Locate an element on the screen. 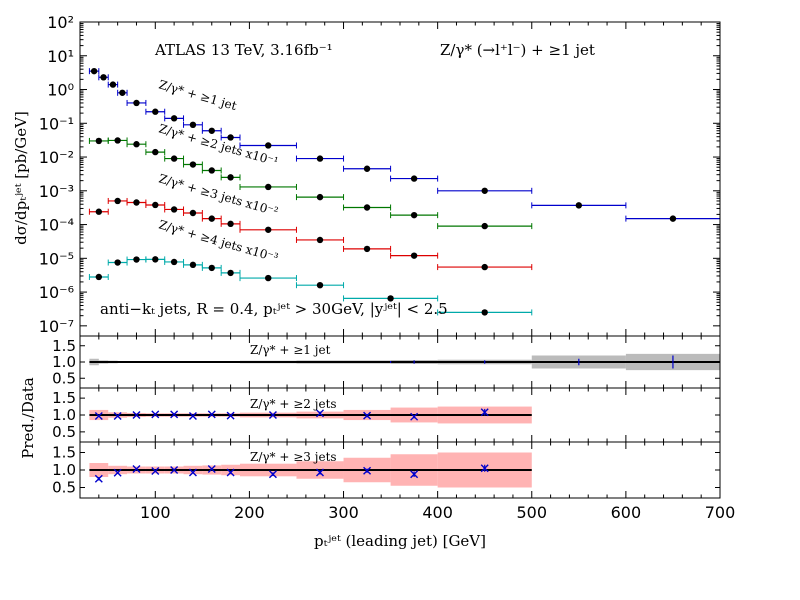  y-tick-label: 10⁻¹ is located at coordinates (56, 123).